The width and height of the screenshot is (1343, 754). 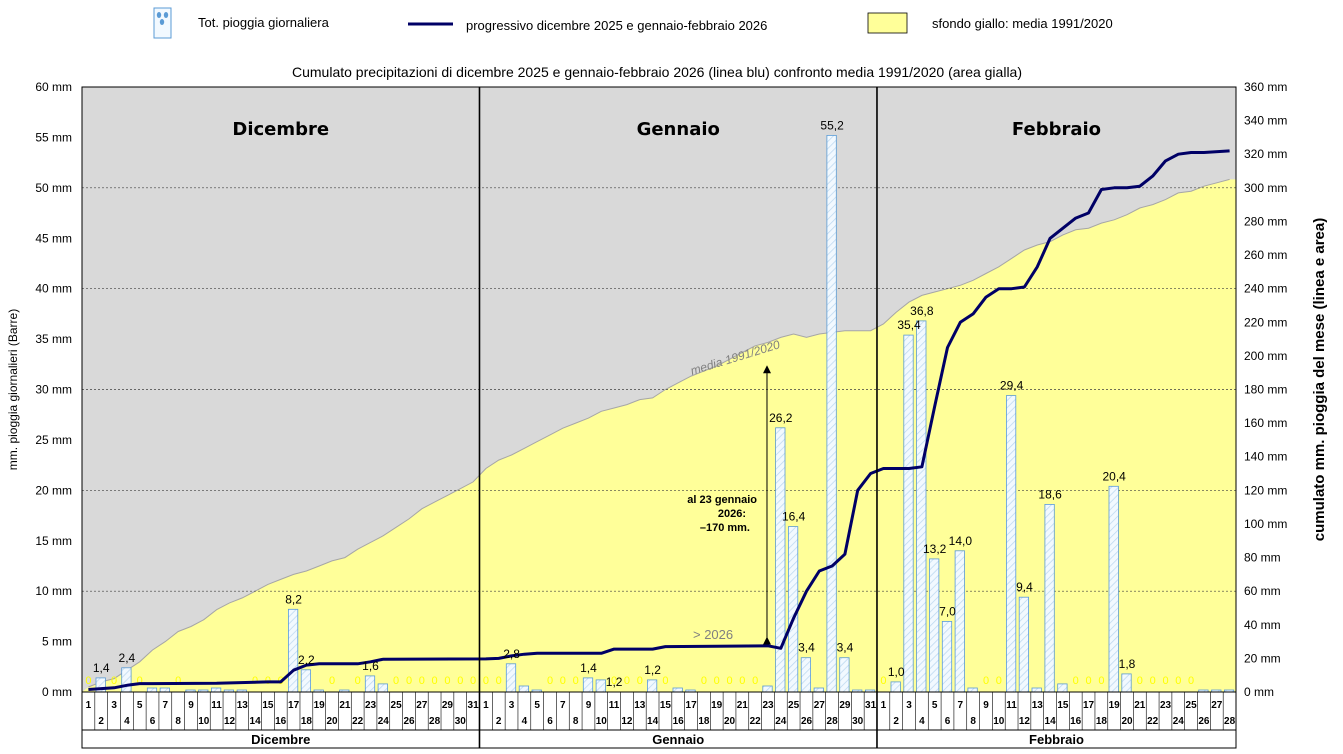 I want to click on x-tick-label: 28, so click(x=1230, y=721).